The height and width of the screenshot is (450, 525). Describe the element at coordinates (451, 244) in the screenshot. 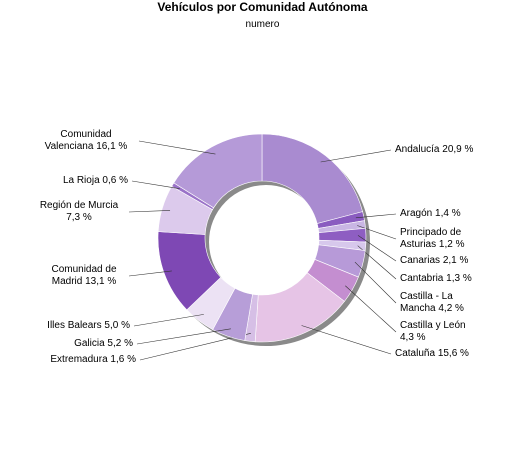

I see `value-label: 1,2 %` at that location.